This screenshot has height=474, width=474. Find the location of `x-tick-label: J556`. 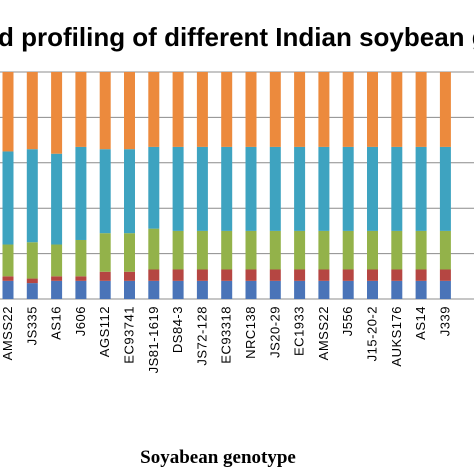

x-tick-label: J556 is located at coordinates (347, 321).